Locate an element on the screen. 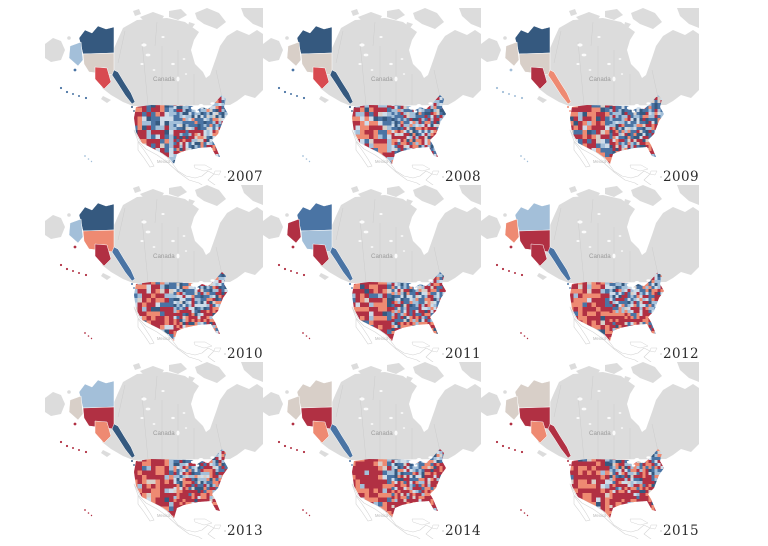  year-label: 2008 is located at coordinates (463, 176).